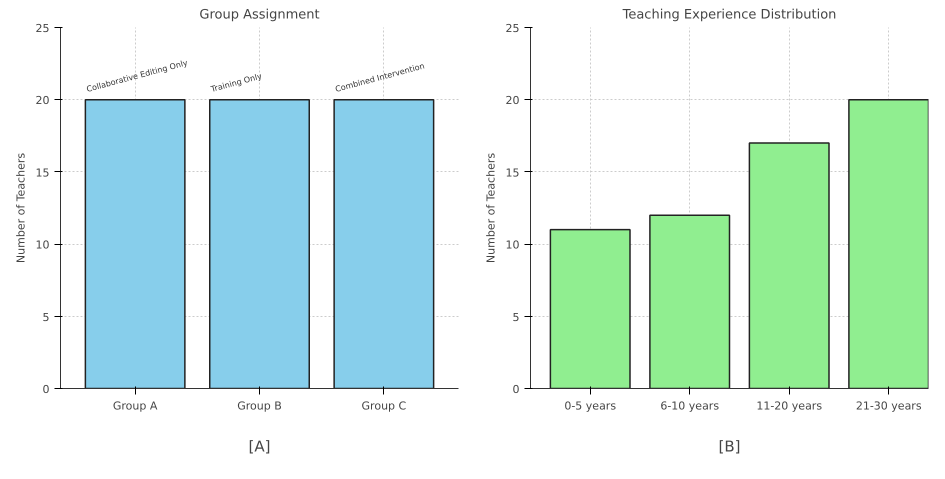  What do you see at coordinates (690, 406) in the screenshot?
I see `x-tick-label: 6-10 years` at bounding box center [690, 406].